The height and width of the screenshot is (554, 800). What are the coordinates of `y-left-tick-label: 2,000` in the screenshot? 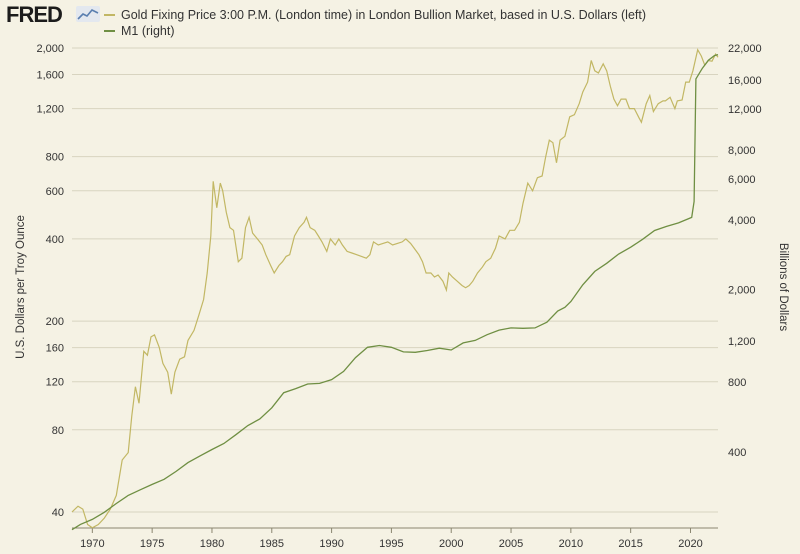 It's located at (50, 49).